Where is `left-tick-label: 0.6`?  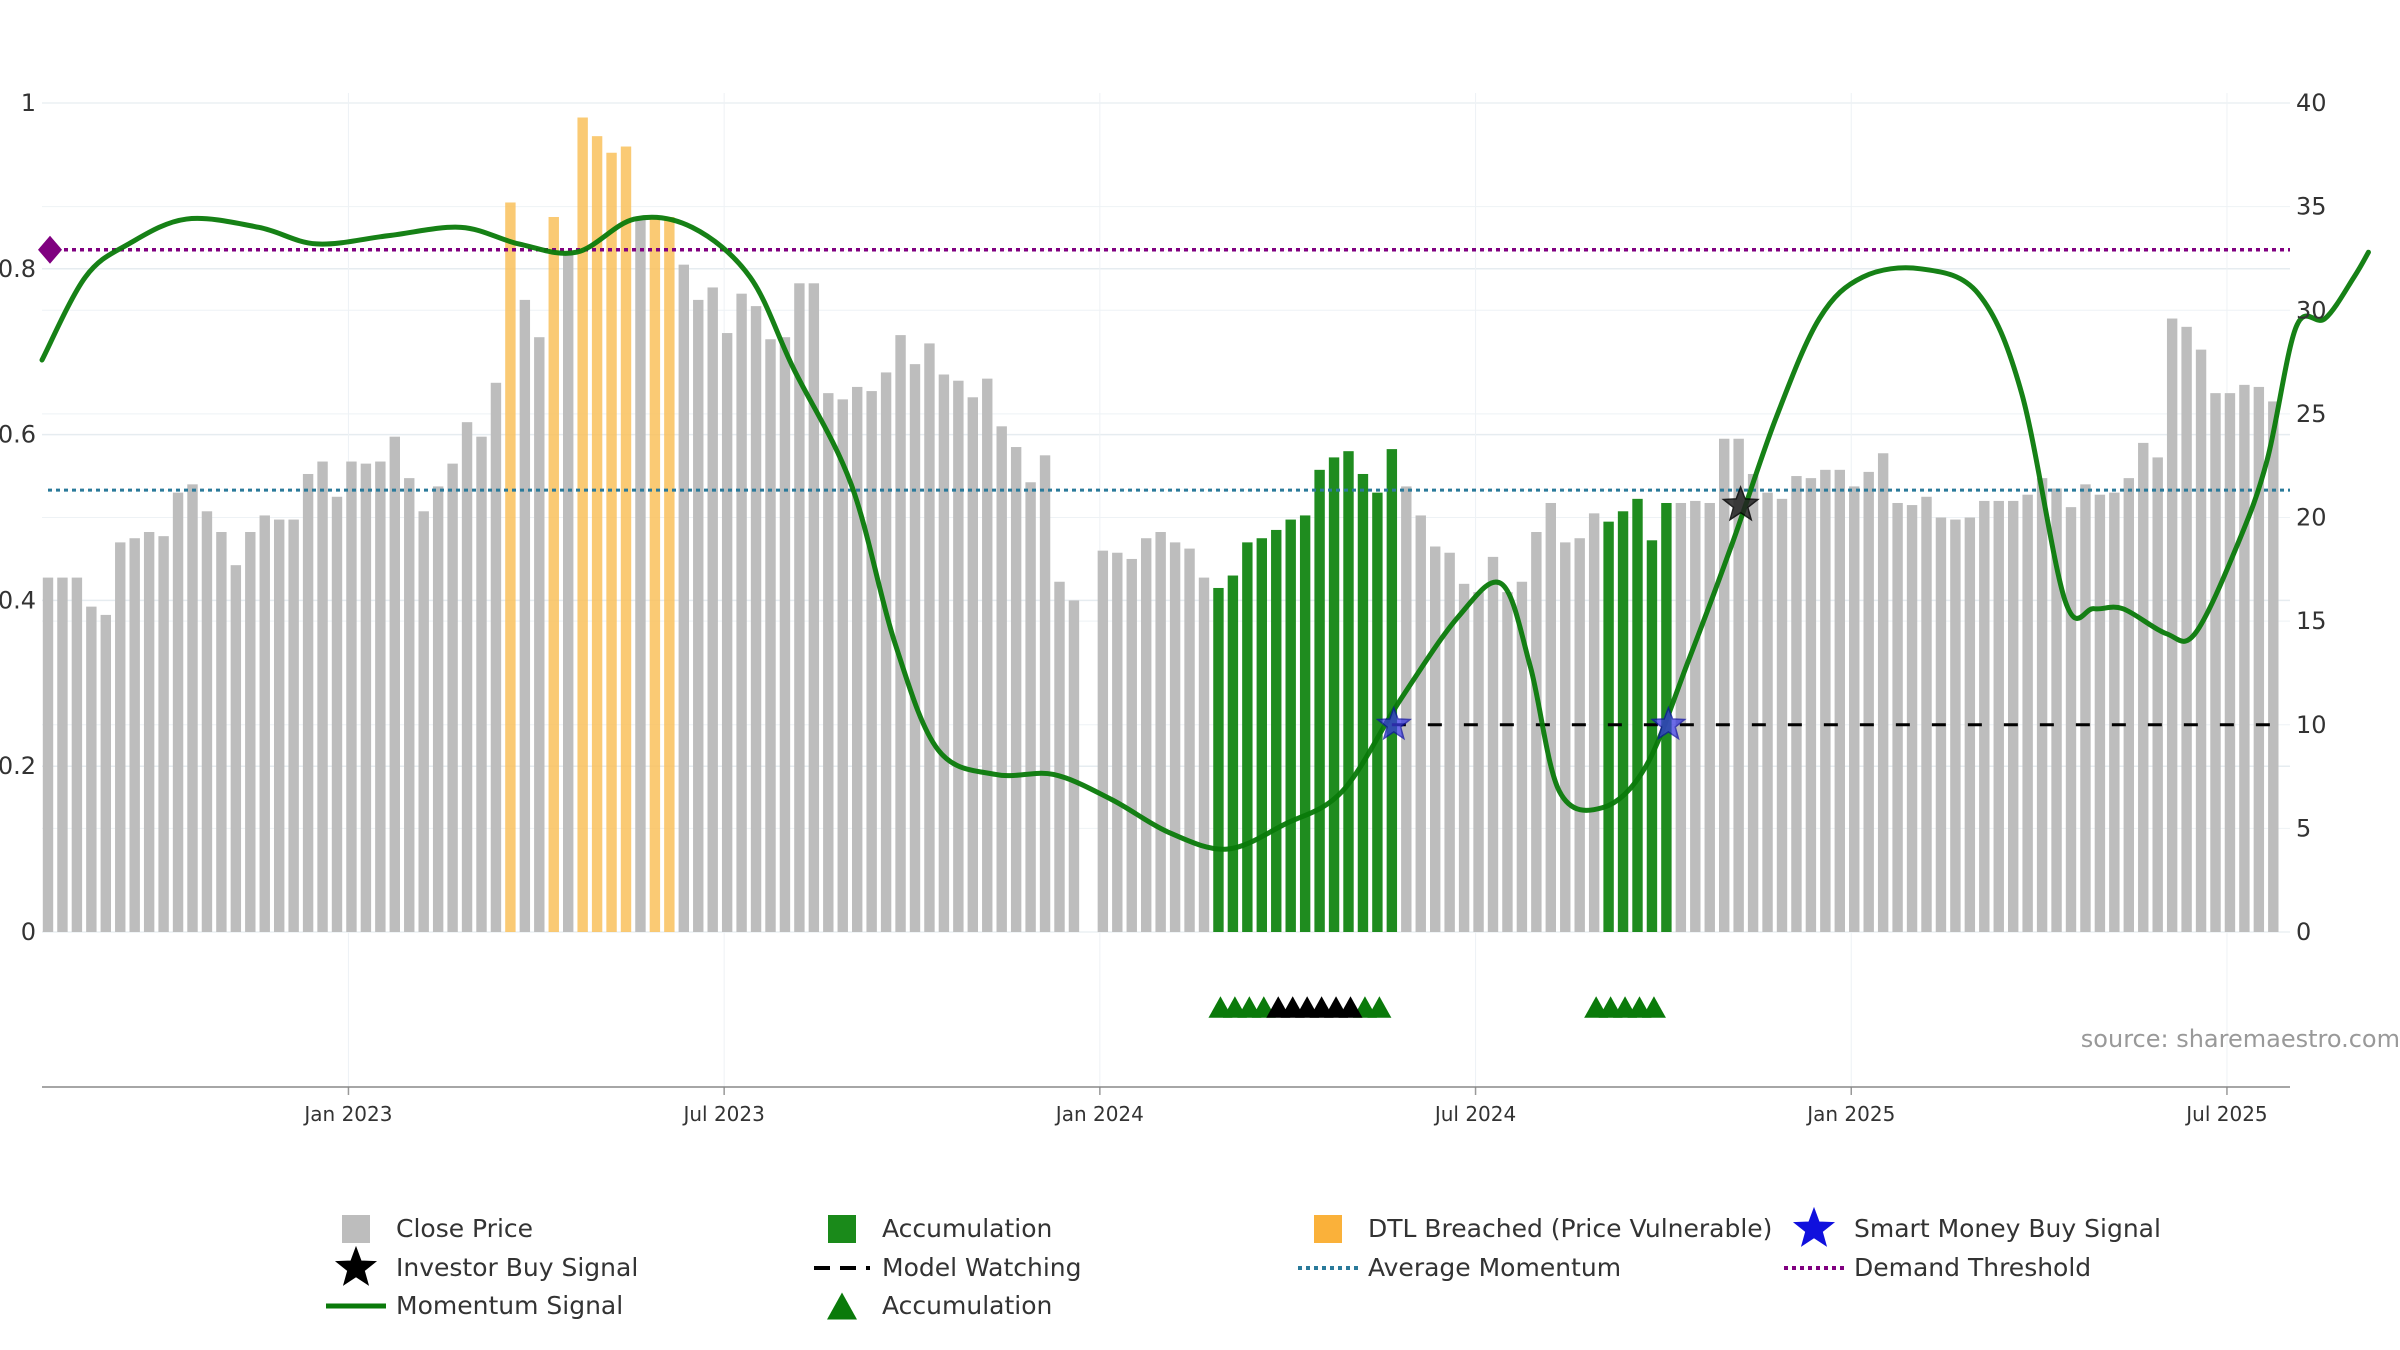 left-tick-label: 0.6 is located at coordinates (18, 435).